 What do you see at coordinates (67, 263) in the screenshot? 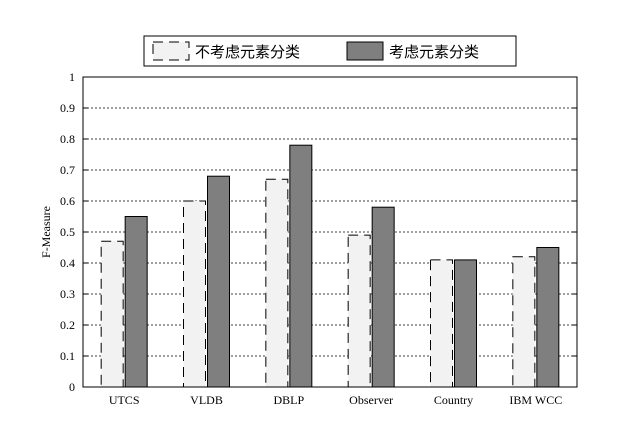
I see `y-tick-label: 0.4` at bounding box center [67, 263].